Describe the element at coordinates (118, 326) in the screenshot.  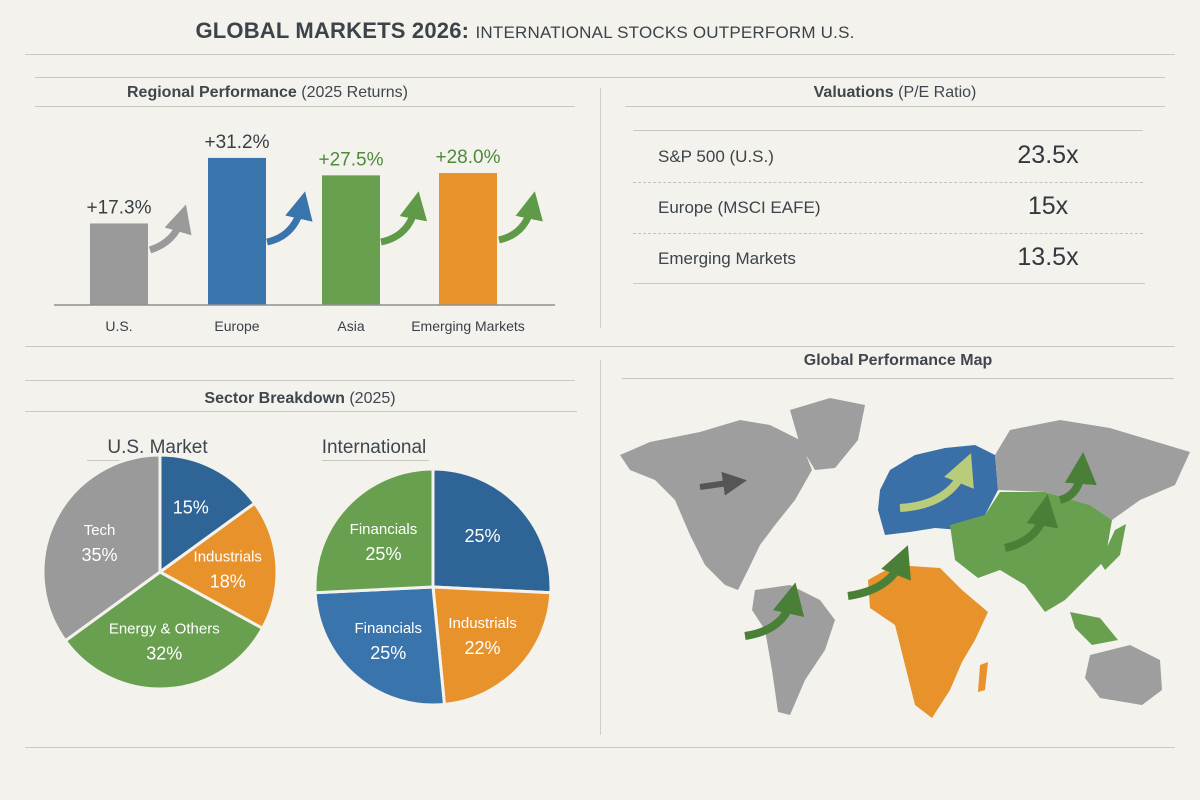
I see `bar-category-label: U.S.` at that location.